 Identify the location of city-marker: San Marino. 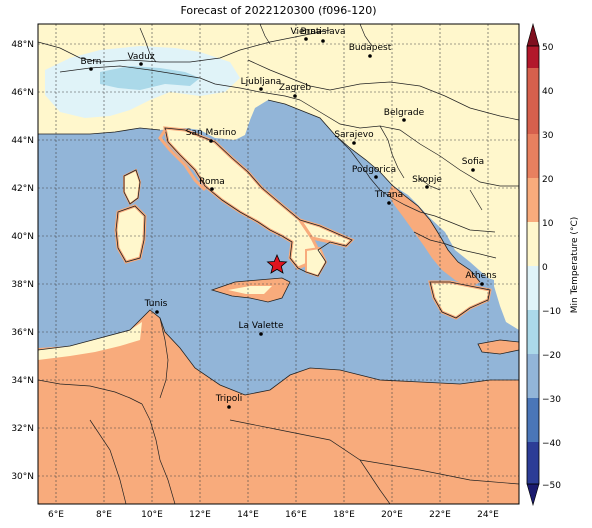
(211, 135).